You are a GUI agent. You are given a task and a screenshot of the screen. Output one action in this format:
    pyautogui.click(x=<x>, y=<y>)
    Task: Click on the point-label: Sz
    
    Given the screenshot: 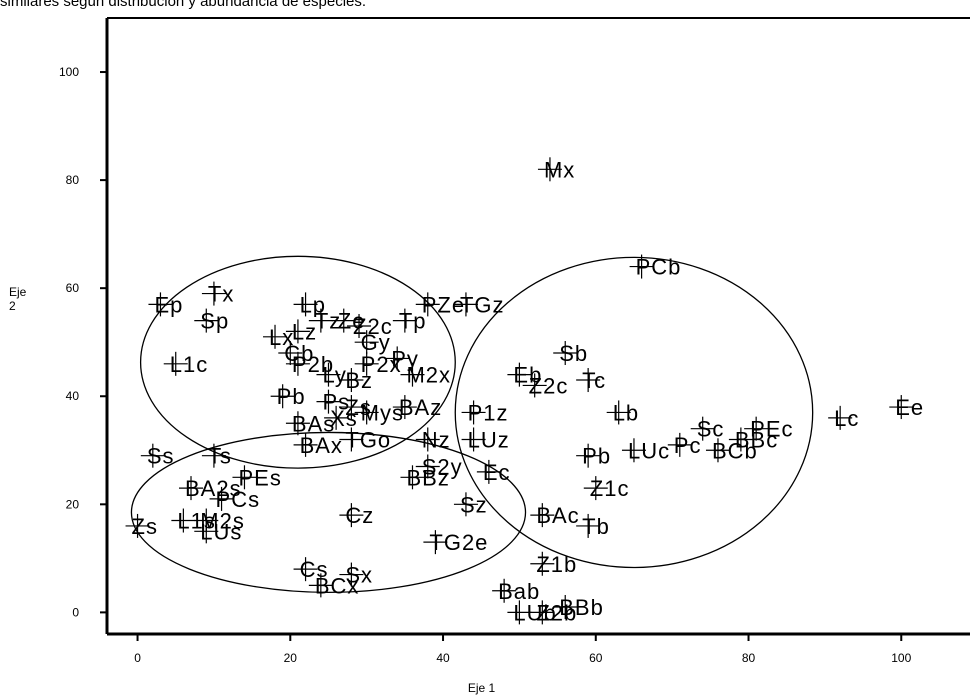 What is the action you would take?
    pyautogui.click(x=474, y=504)
    